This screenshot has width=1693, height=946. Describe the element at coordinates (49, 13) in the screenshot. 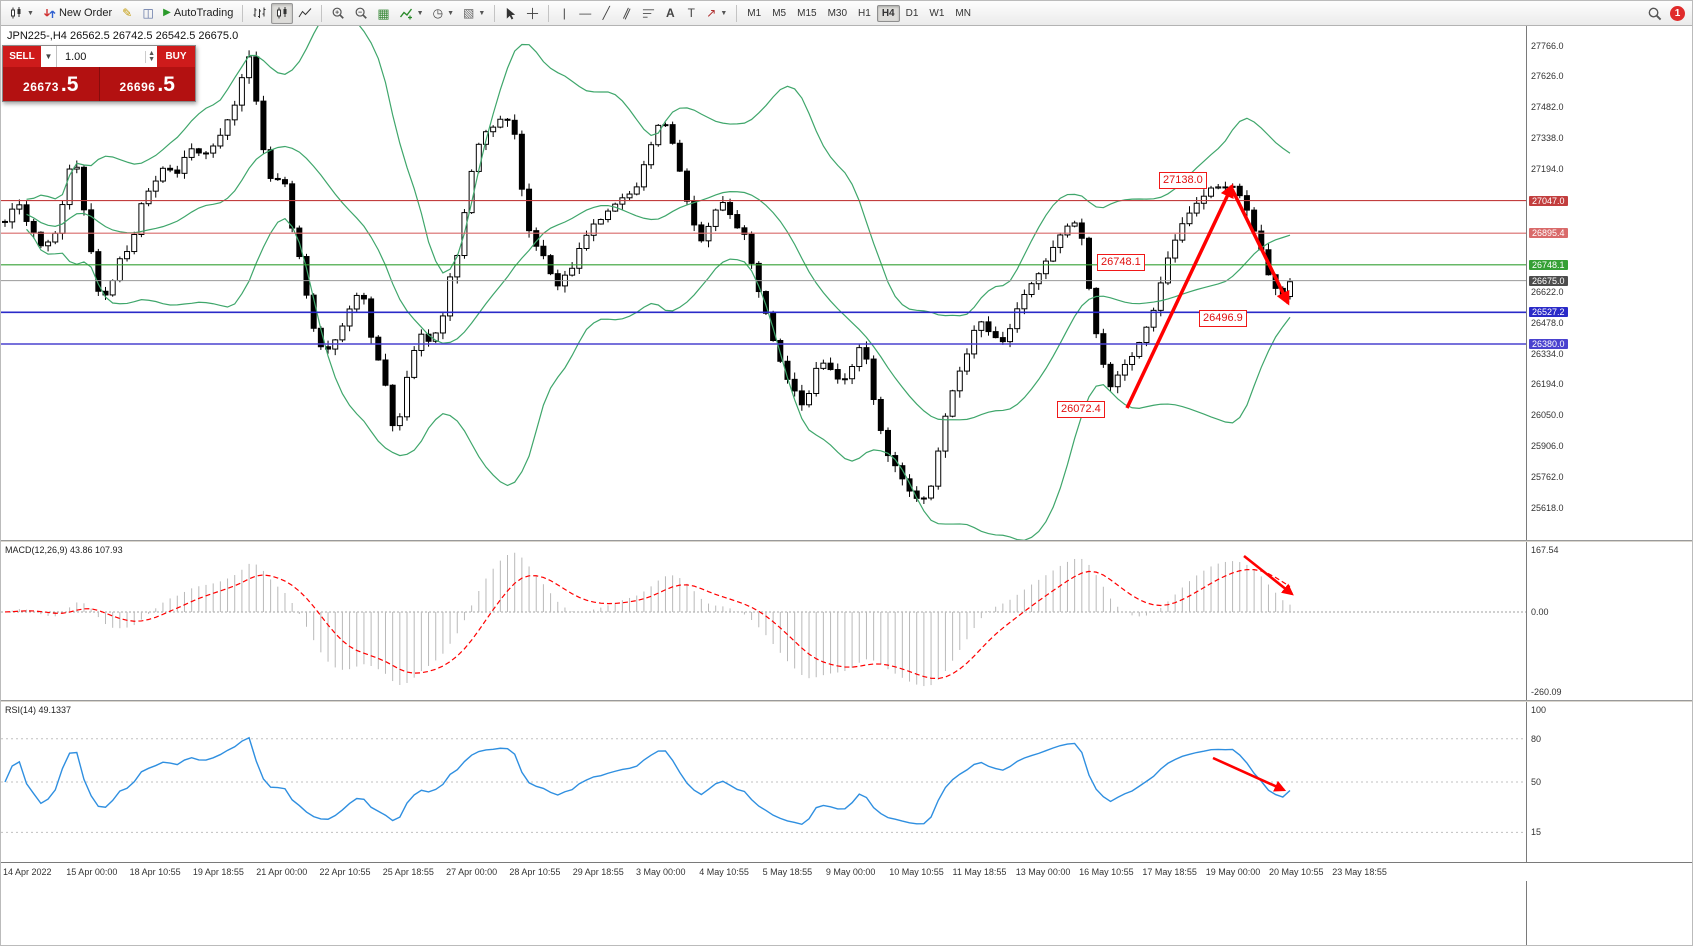

I see `new-order-icon` at that location.